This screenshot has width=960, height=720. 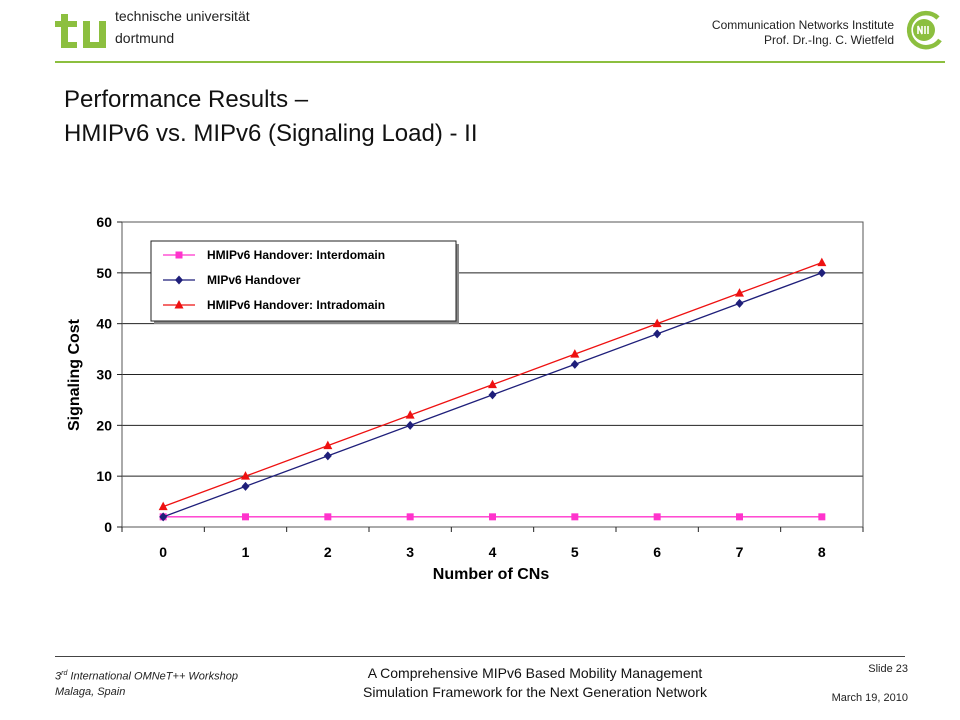 What do you see at coordinates (480, 656) in the screenshot?
I see `footer-divider` at bounding box center [480, 656].